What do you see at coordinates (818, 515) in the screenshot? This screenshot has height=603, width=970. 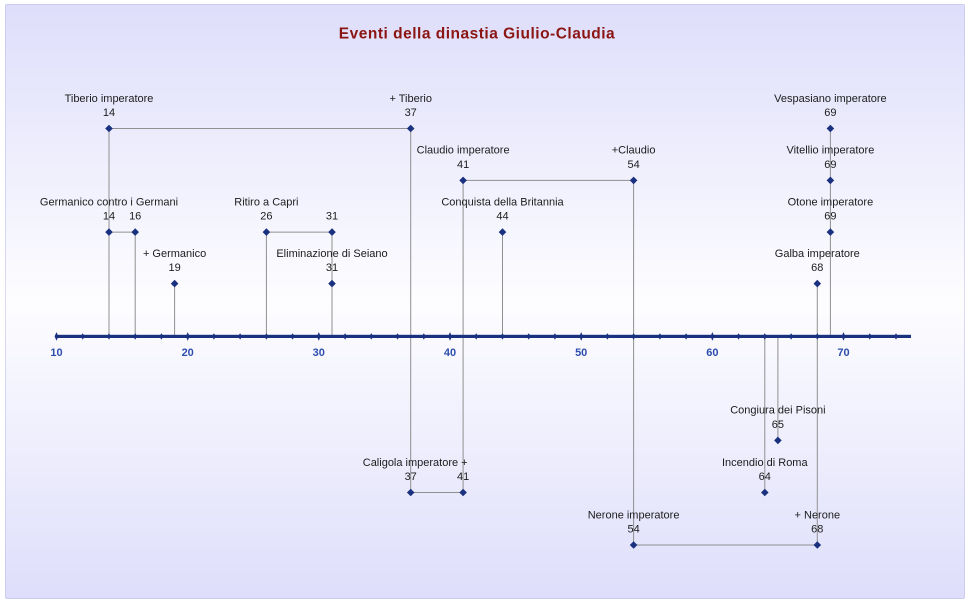 I see `svg-text: + Nerone` at bounding box center [818, 515].